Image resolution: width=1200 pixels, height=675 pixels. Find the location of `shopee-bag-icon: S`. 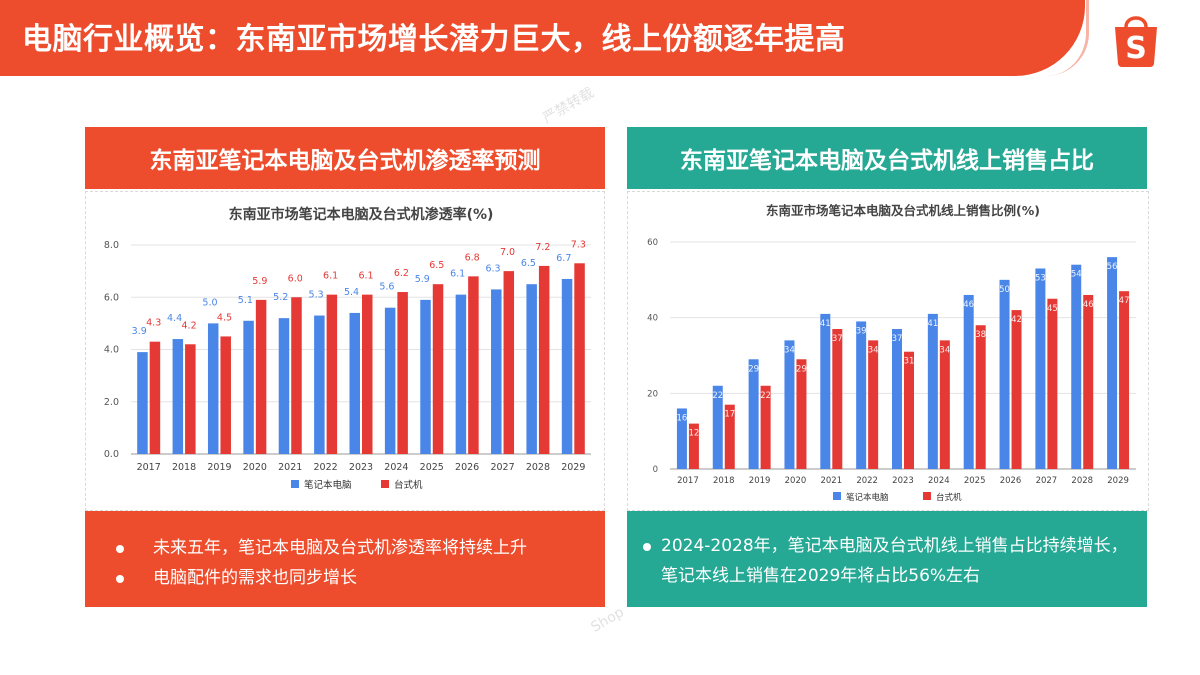

shopee-bag-icon: S is located at coordinates (1136, 41).